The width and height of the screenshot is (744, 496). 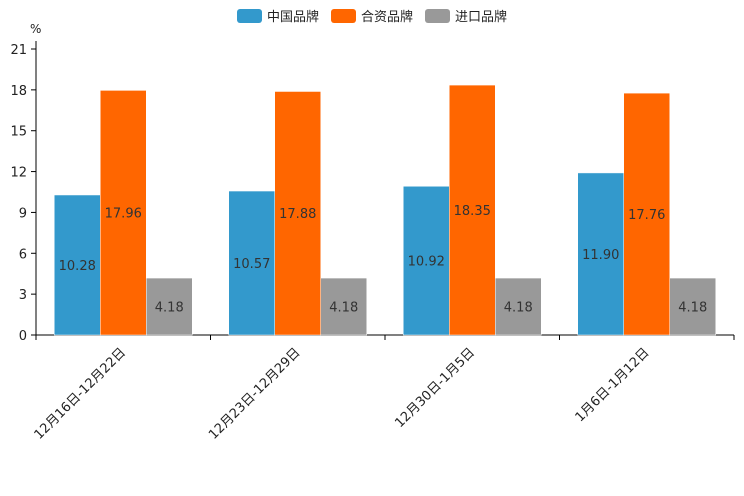 What do you see at coordinates (254, 393) in the screenshot?
I see `x-category-label: 12月23日-12月29日` at bounding box center [254, 393].